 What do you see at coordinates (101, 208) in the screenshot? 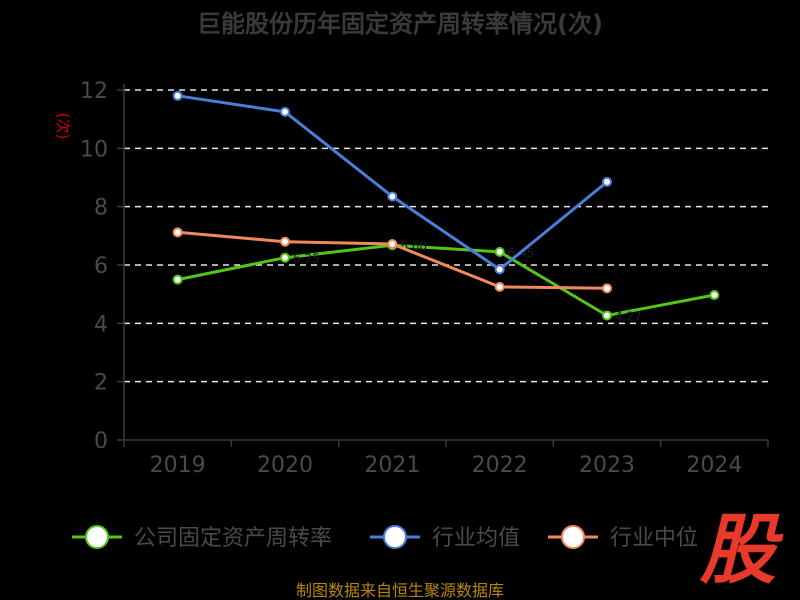
I see `y-tick-label: 8` at bounding box center [101, 208].